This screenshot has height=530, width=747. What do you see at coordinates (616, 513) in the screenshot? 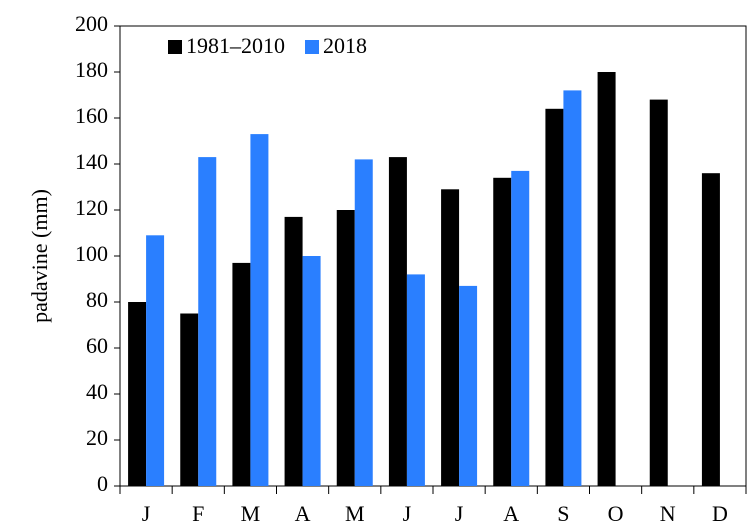
I see `x-tick-label: O` at bounding box center [616, 513].